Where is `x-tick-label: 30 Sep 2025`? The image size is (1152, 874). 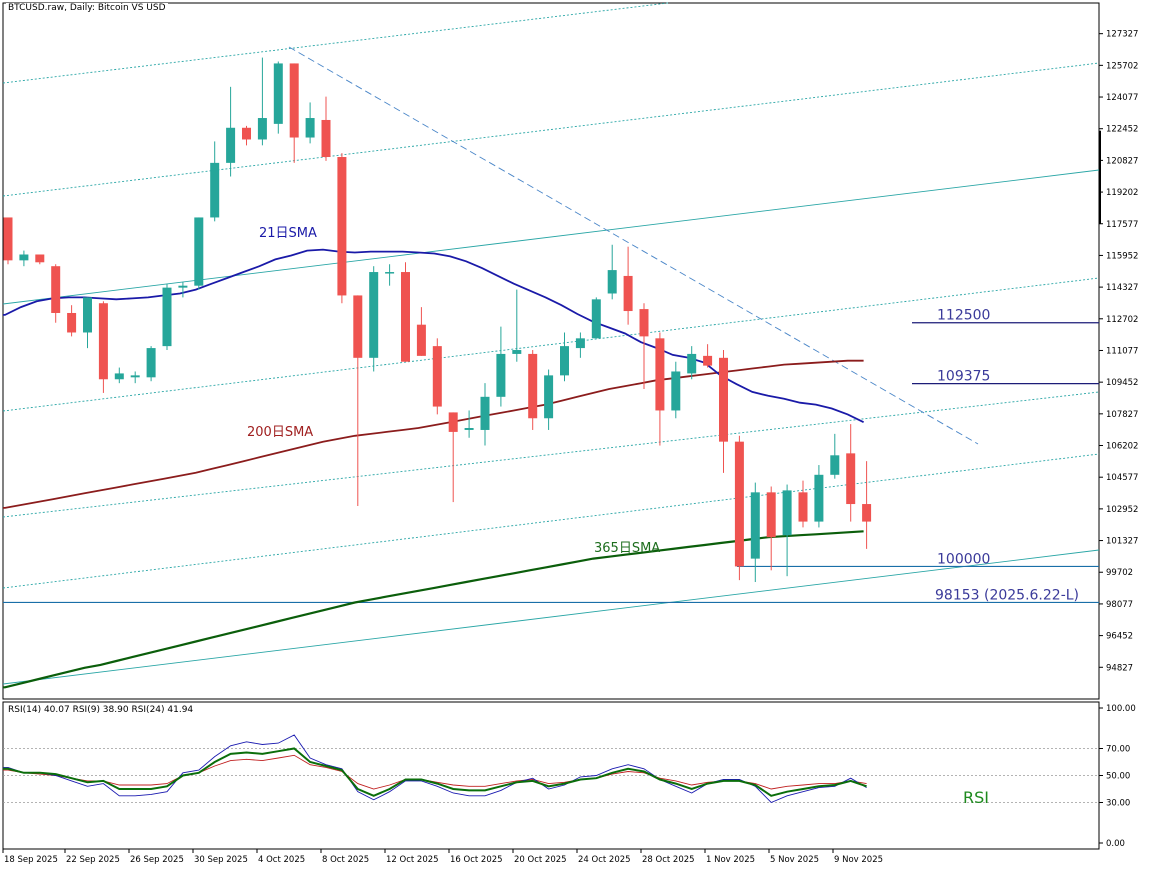
x-tick-label: 30 Sep 2025 is located at coordinates (221, 860).